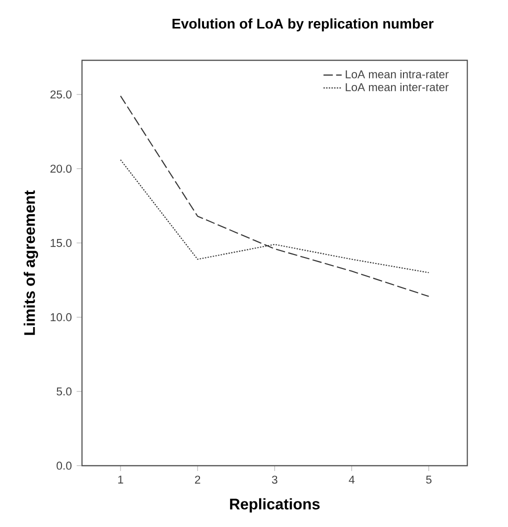  I want to click on chart-title: Evolution of LoA by replication number, so click(303, 25).